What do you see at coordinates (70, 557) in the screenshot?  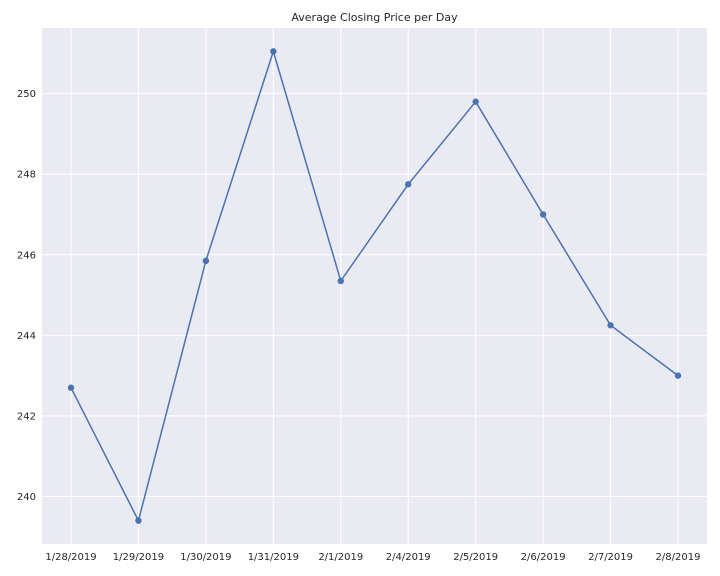 I see `x-tick-label: 1/28/2019` at bounding box center [70, 557].